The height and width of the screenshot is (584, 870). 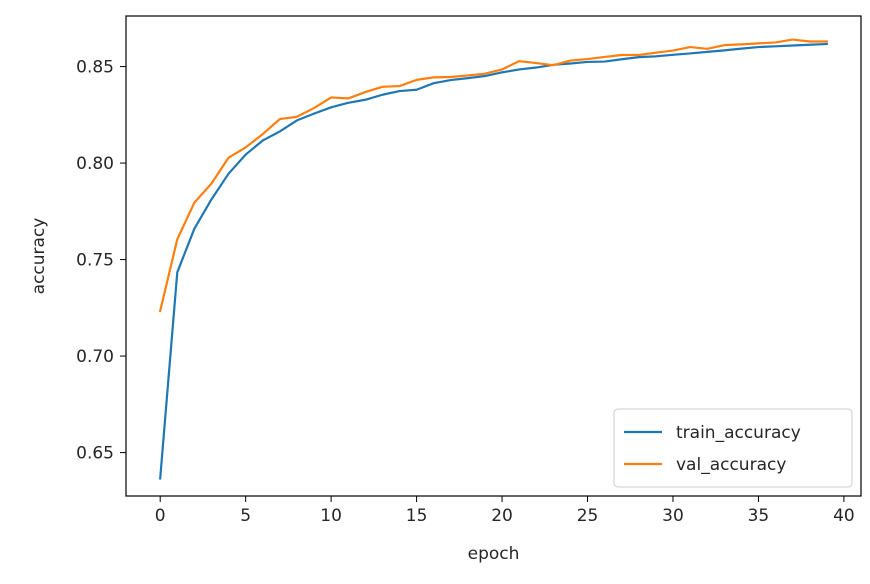 I want to click on x-tick-label: 15, so click(x=417, y=516).